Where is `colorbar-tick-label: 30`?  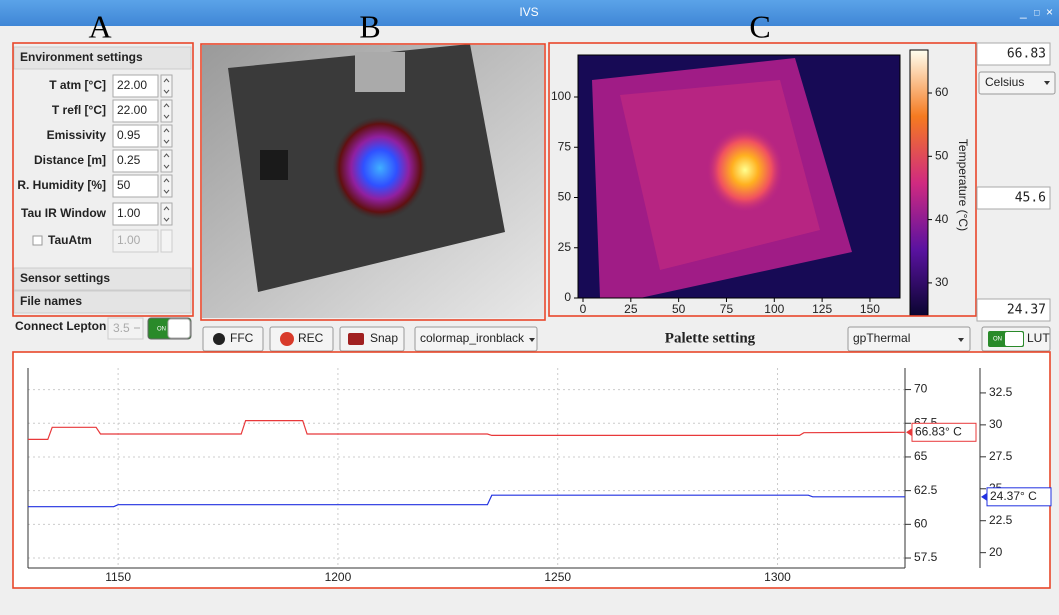 colorbar-tick-label: 30 is located at coordinates (942, 282).